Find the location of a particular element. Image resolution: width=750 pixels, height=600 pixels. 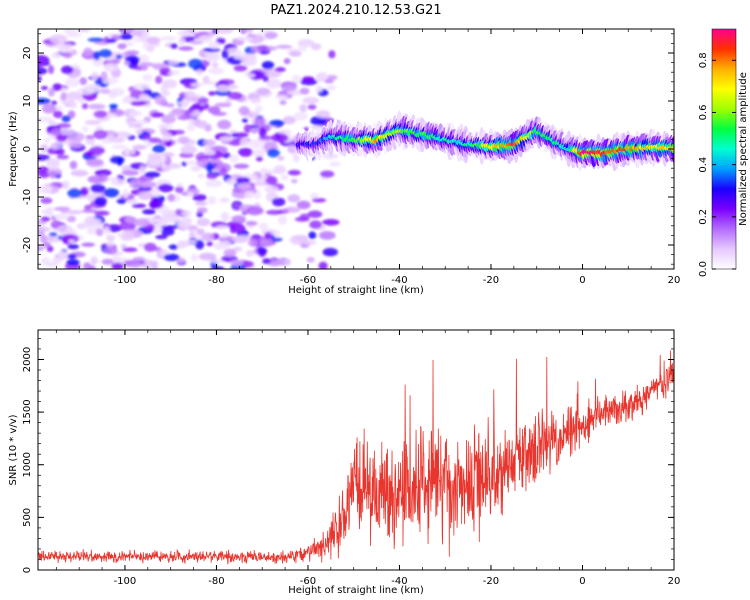

x-tick-label: 20 is located at coordinates (674, 581).